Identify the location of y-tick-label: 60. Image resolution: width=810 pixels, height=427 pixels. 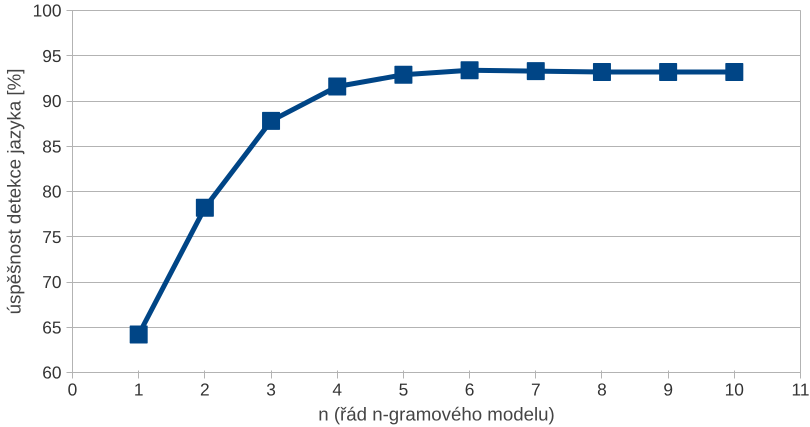
(52, 372).